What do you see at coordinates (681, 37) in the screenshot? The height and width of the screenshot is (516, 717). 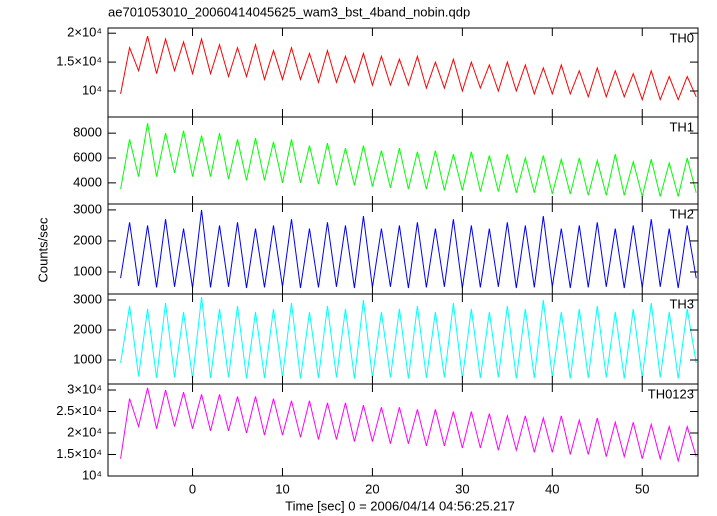 I see `panel-label: TH0` at bounding box center [681, 37].